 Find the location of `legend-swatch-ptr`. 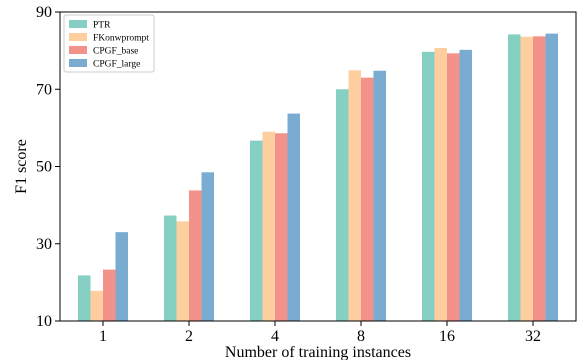

legend-swatch-ptr is located at coordinates (78, 24).